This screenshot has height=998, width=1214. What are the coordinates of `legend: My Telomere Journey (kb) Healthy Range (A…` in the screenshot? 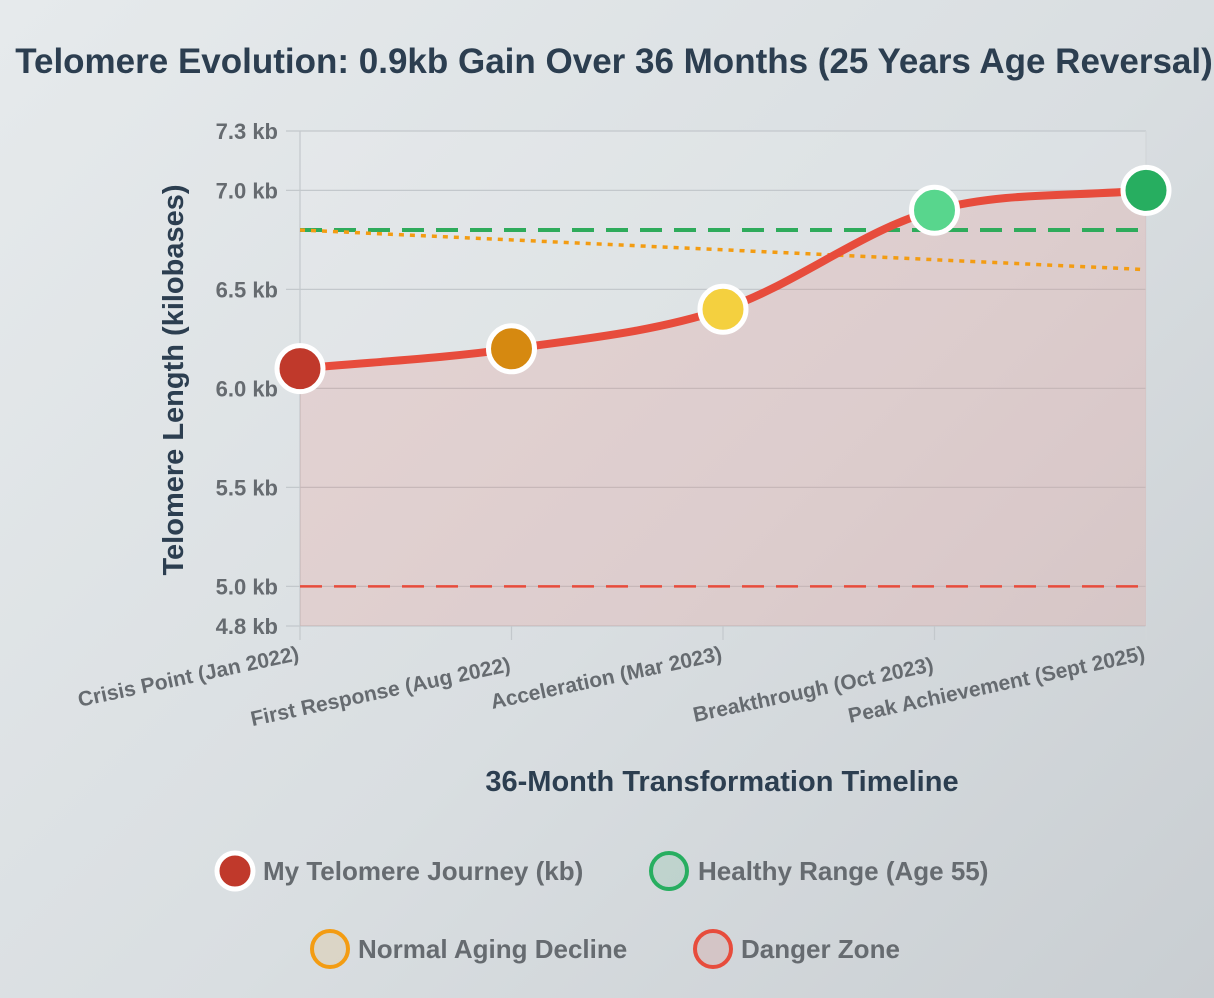 It's located at (601, 909).